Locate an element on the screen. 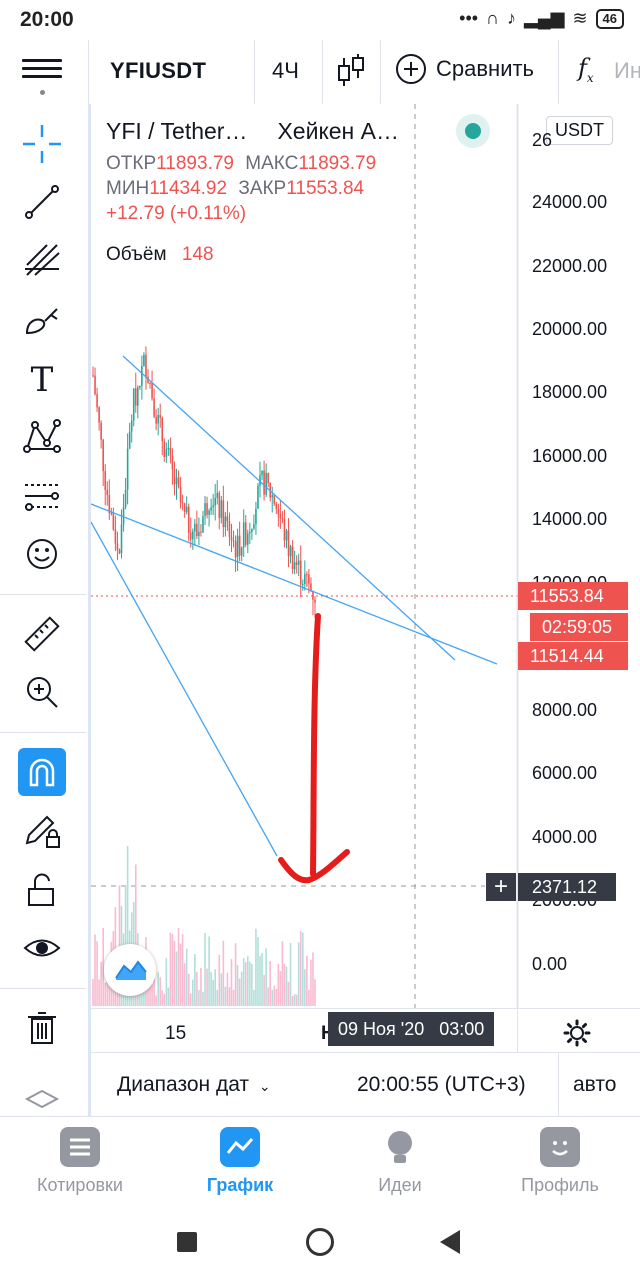 Image resolution: width=640 pixels, height=1280 pixels. price-axis-label: 16000.00 is located at coordinates (570, 456).